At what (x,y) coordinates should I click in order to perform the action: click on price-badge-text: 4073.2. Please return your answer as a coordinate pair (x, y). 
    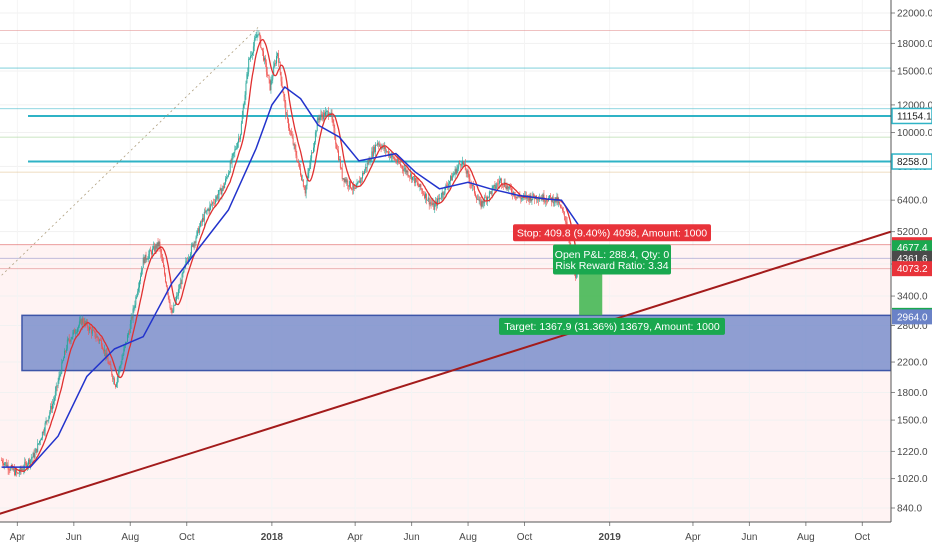
    Looking at the image, I should click on (912, 269).